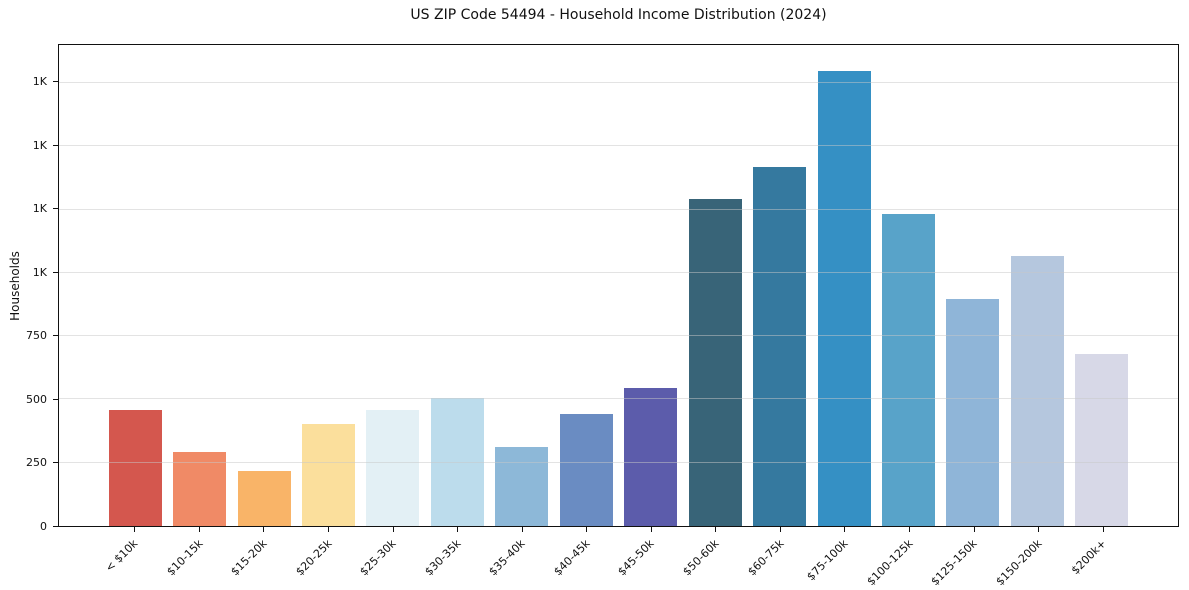  Describe the element at coordinates (827, 560) in the screenshot. I see `x-tick-label: $75-100k` at that location.